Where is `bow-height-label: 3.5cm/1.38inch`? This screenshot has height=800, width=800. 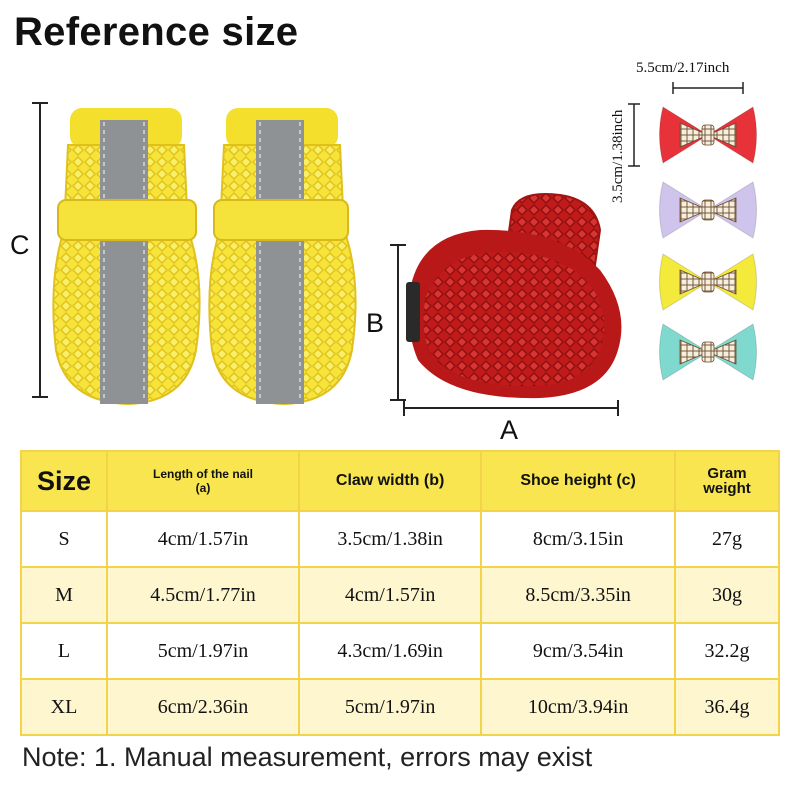 bow-height-label: 3.5cm/1.38inch is located at coordinates (618, 156).